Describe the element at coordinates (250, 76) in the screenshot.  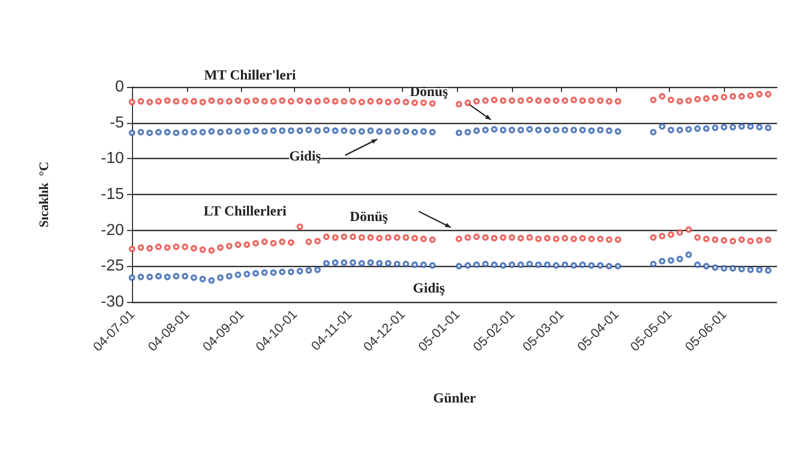
I see `text: MT Chiller'leri` at that location.